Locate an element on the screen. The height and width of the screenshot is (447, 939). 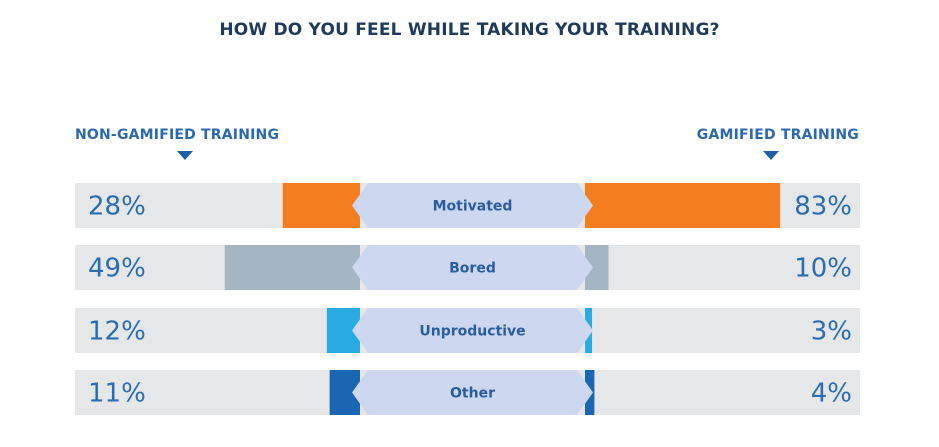
left-series-label: NON-GAMIFIED TRAINING is located at coordinates (177, 135).